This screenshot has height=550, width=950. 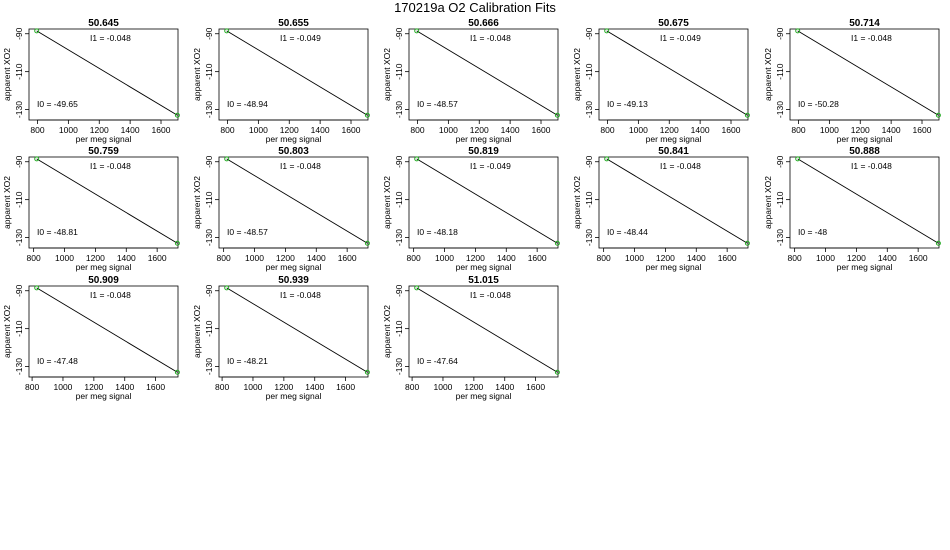 What do you see at coordinates (864, 23) in the screenshot?
I see `chart-title: 50.714` at bounding box center [864, 23].